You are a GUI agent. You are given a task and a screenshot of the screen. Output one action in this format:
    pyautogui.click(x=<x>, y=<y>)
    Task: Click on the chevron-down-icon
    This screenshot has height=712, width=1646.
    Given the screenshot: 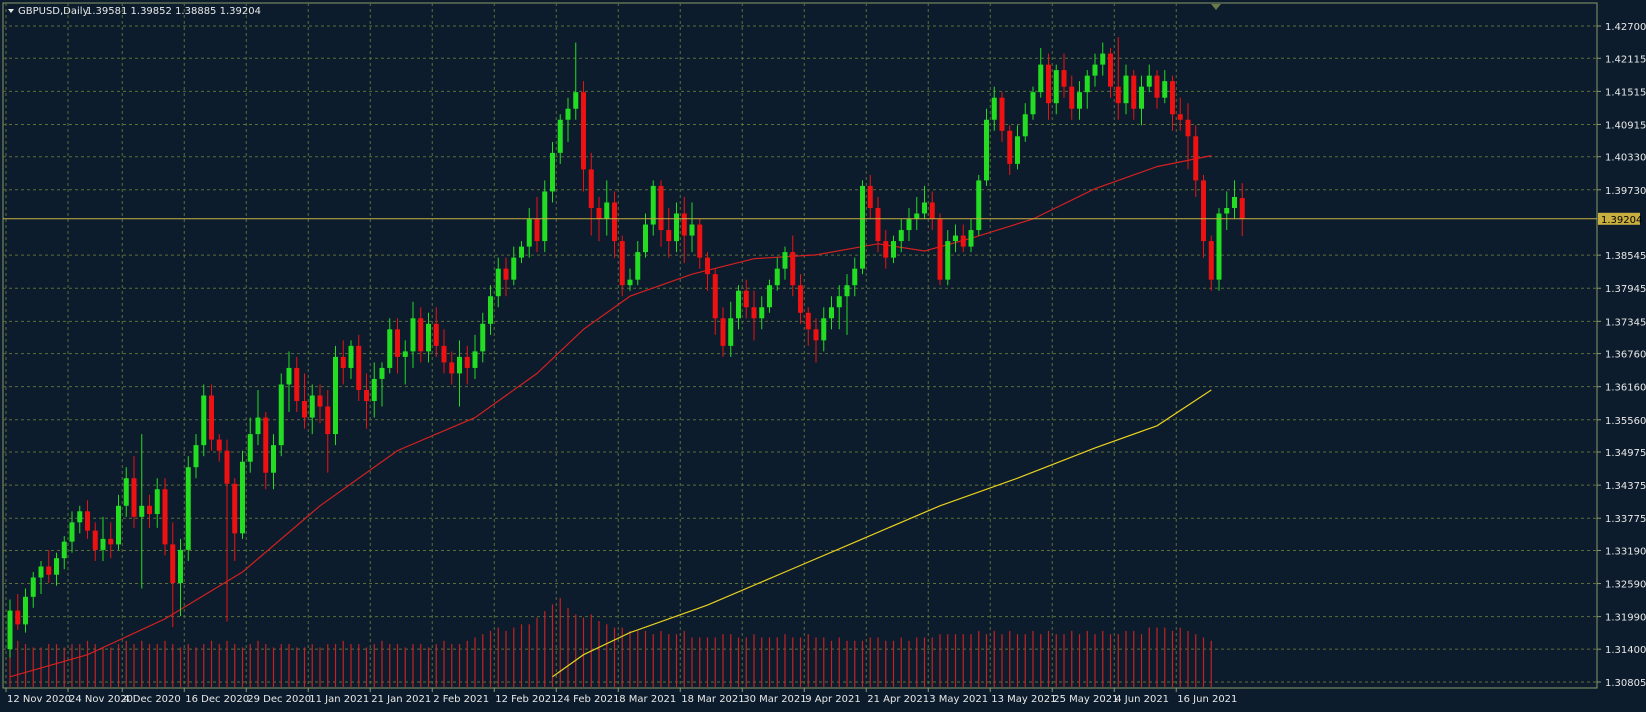 What is the action you would take?
    pyautogui.click(x=11, y=11)
    